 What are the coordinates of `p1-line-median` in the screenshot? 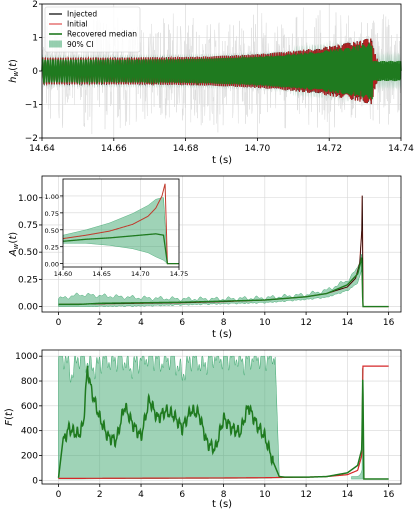 It's located at (221, 71).